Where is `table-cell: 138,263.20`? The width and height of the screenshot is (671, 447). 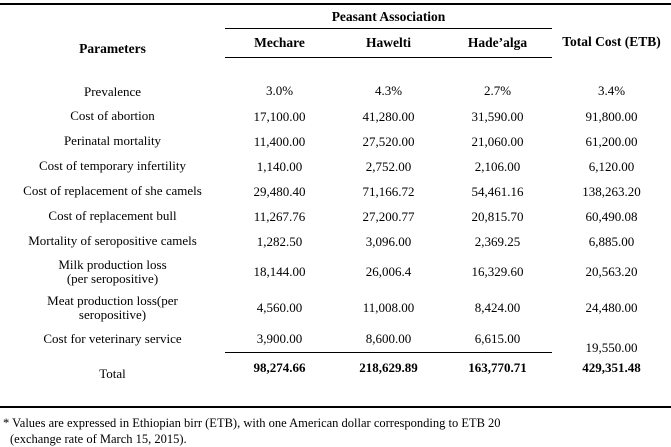
table-cell: 138,263.20 is located at coordinates (611, 191).